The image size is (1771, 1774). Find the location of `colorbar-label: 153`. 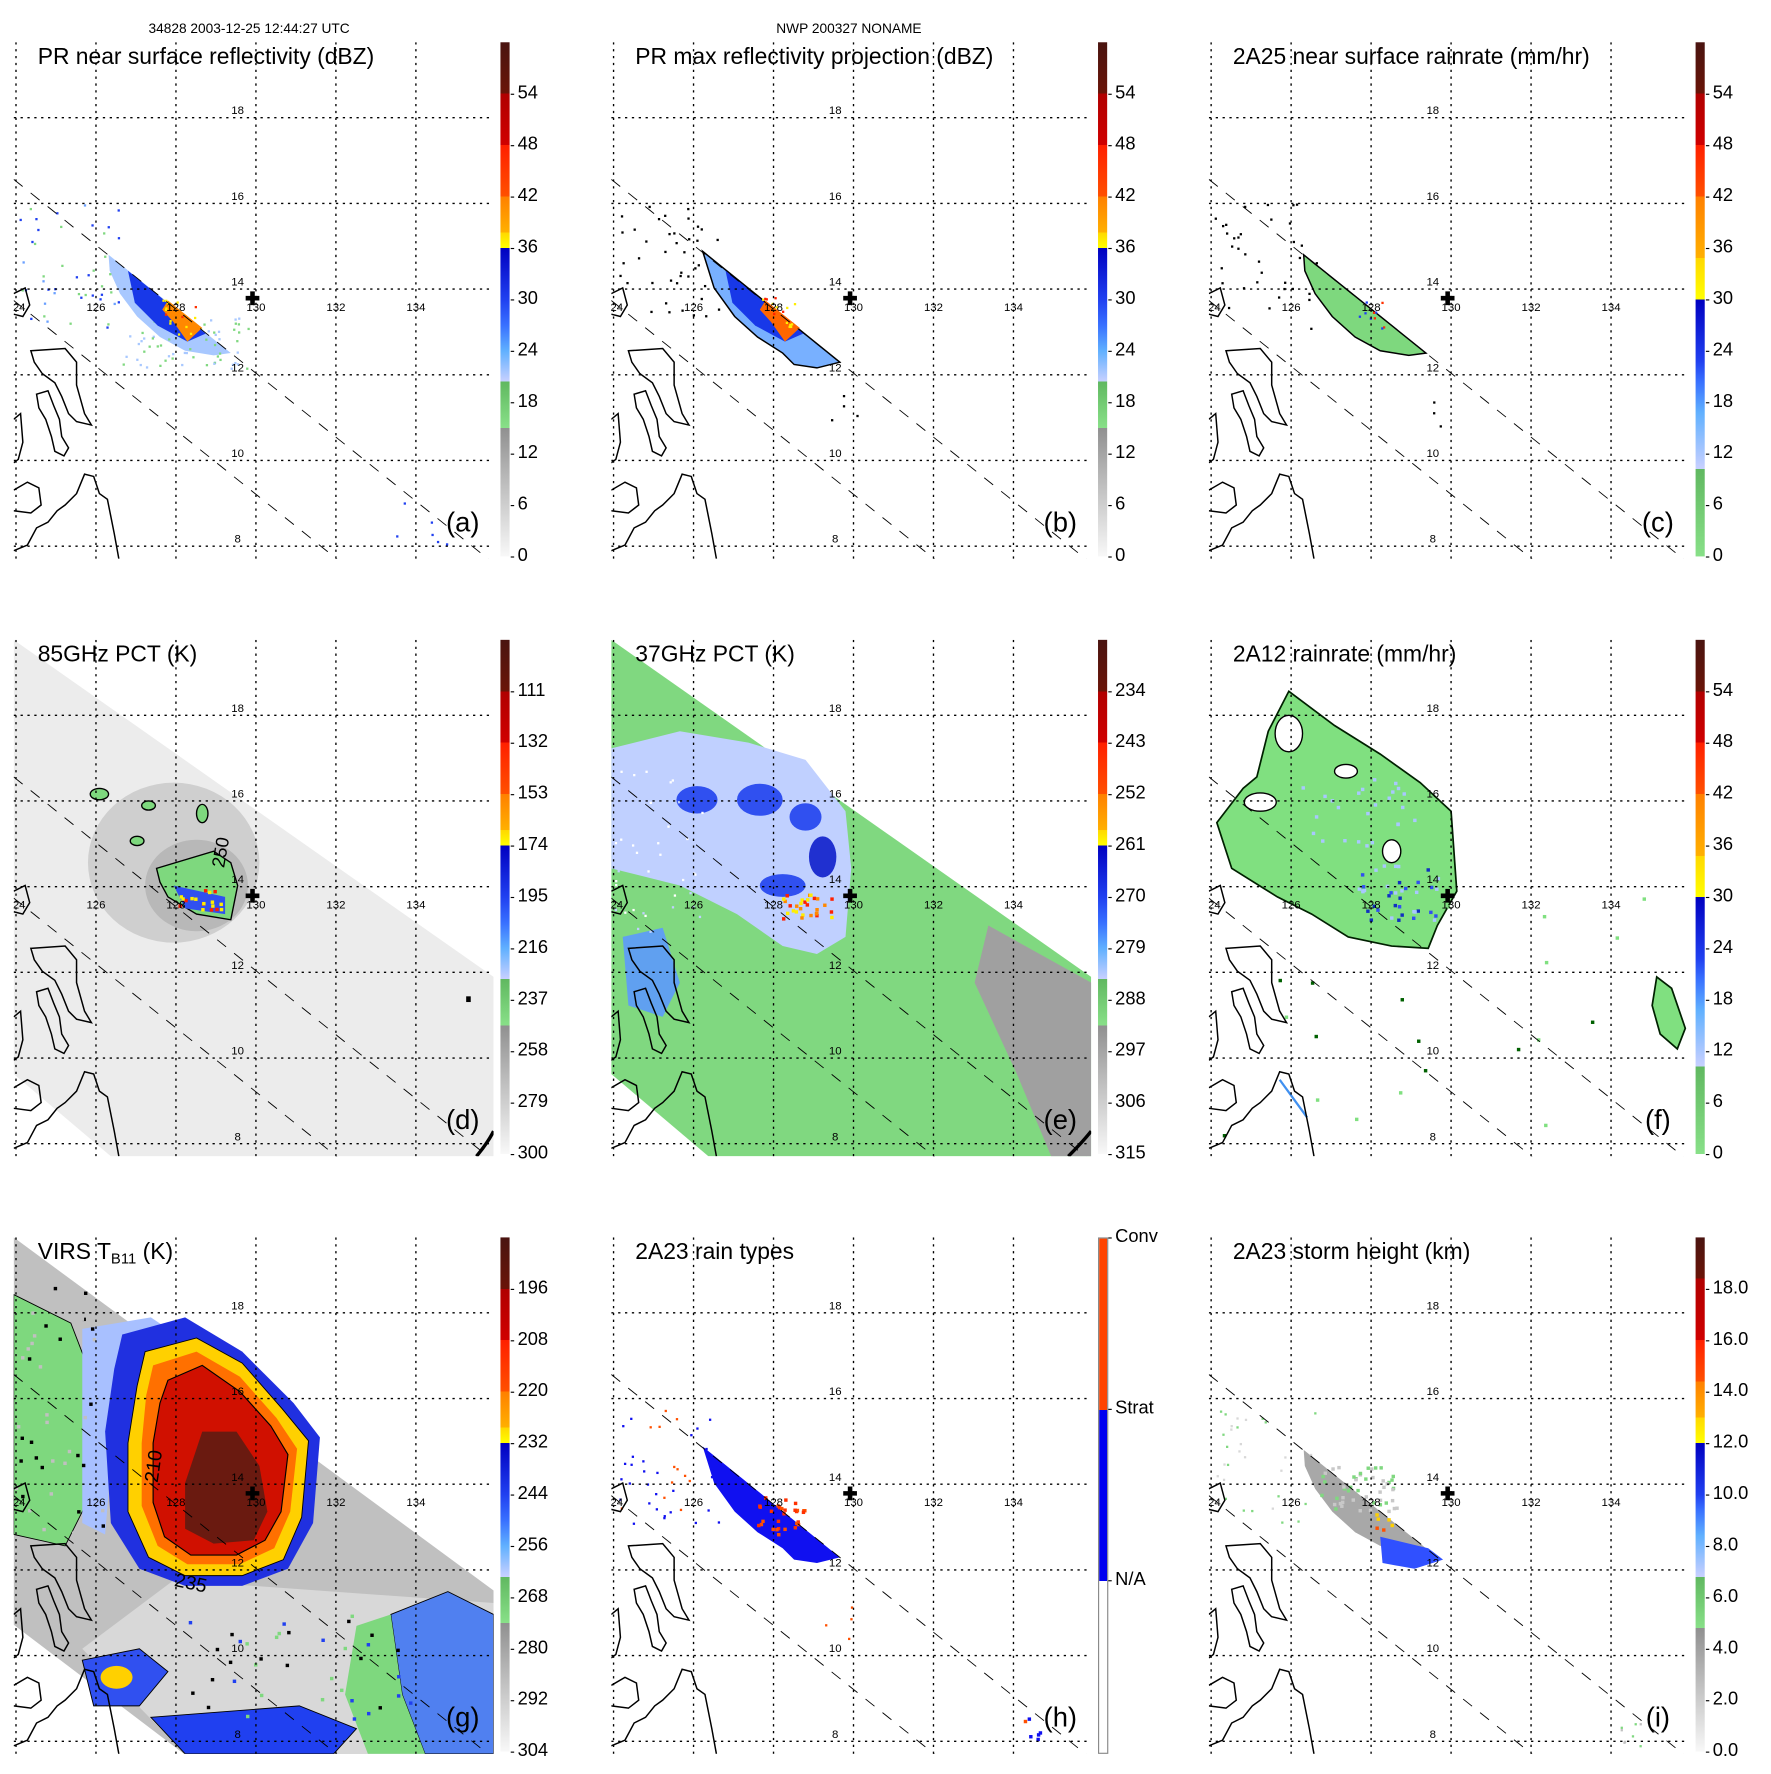

colorbar-label: 153 is located at coordinates (533, 793).